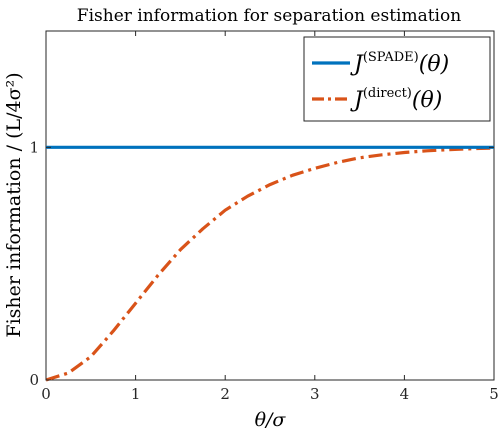 The image size is (498, 436). What do you see at coordinates (315, 394) in the screenshot?
I see `x-tick-label: 3` at bounding box center [315, 394].